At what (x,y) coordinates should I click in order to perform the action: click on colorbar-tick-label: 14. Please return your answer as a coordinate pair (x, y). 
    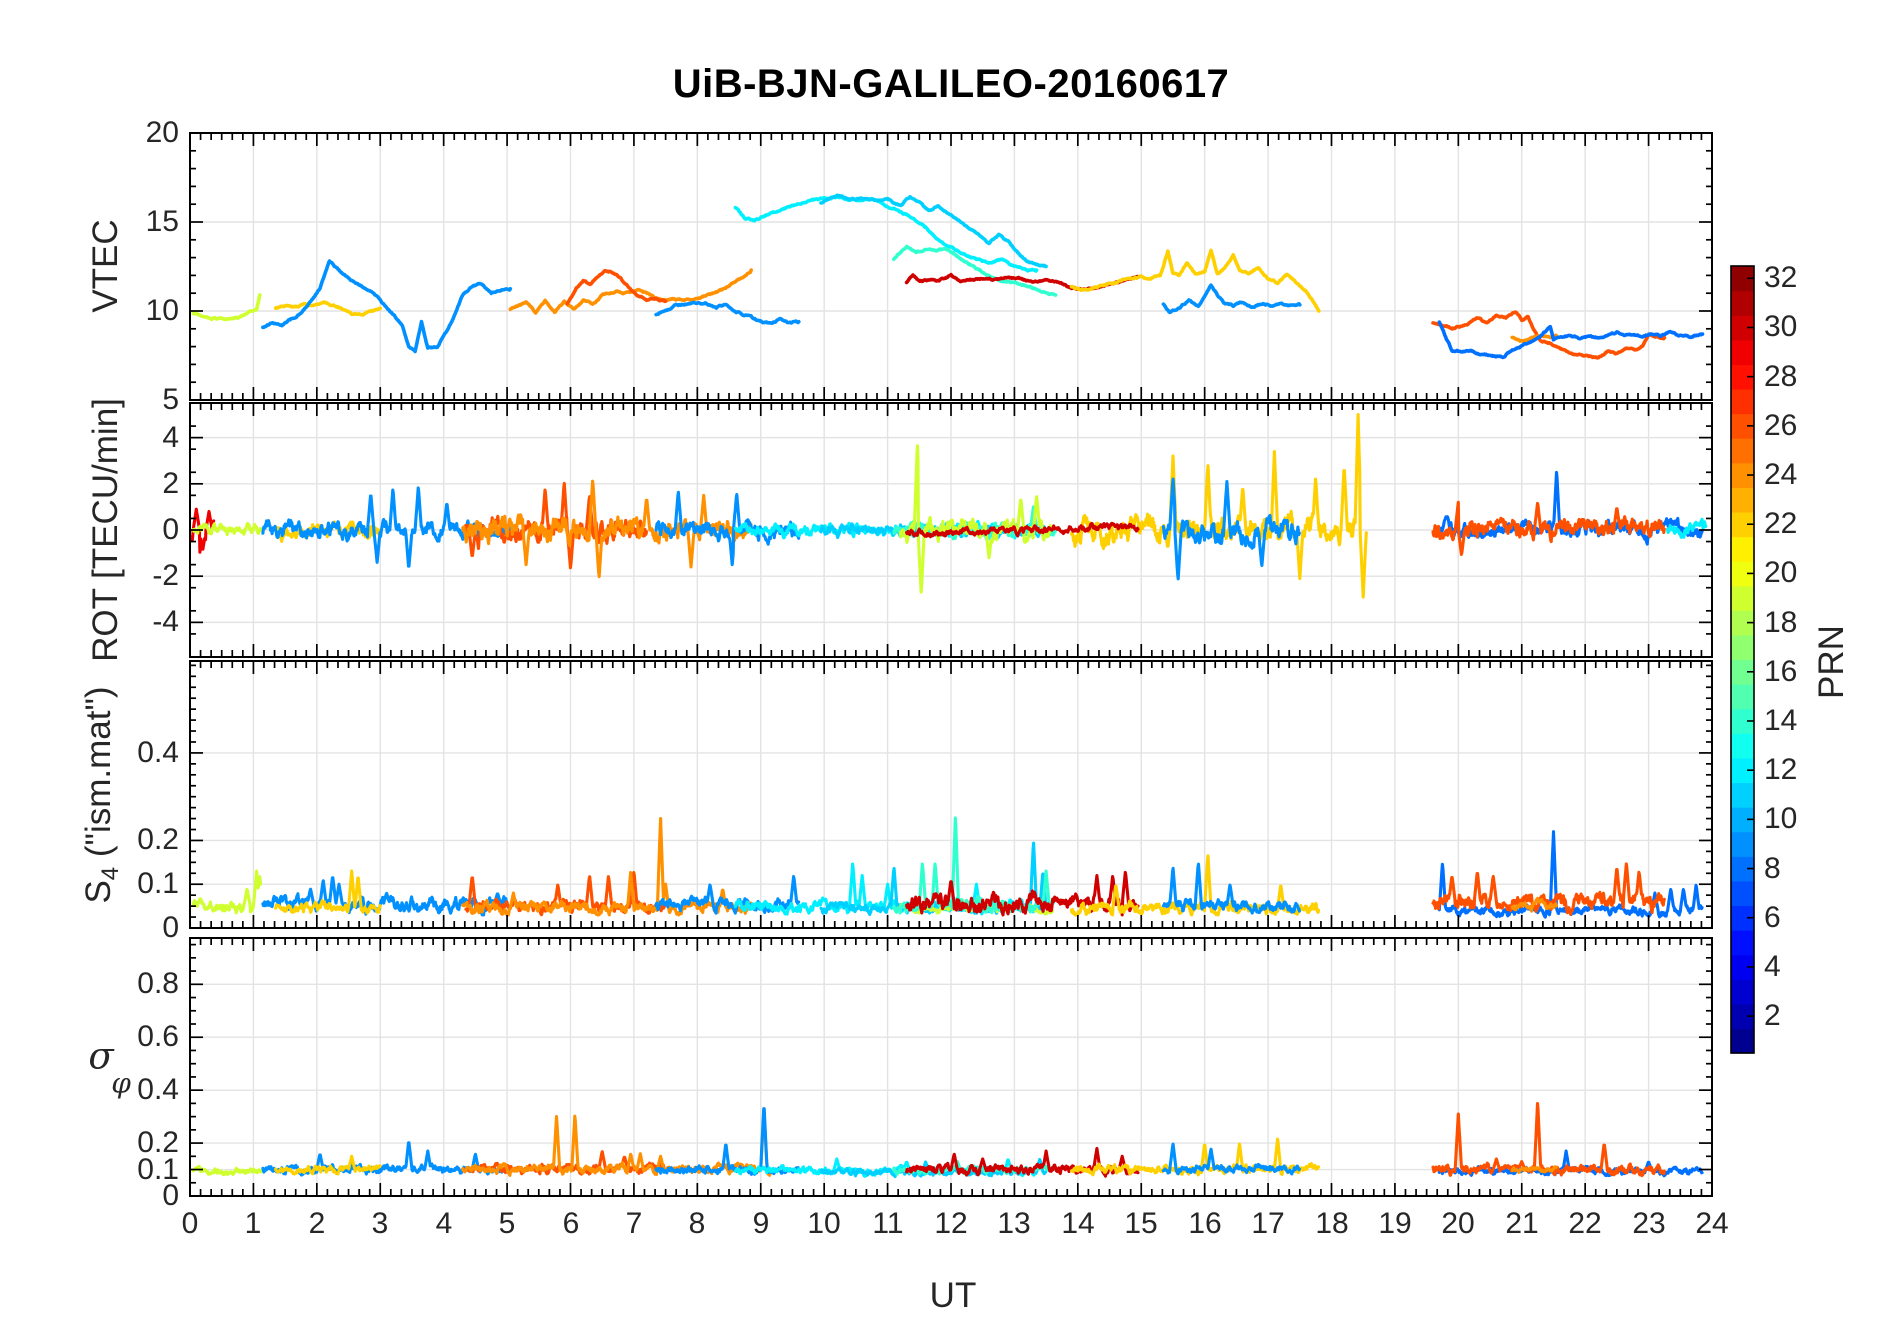
    Looking at the image, I should click on (1781, 720).